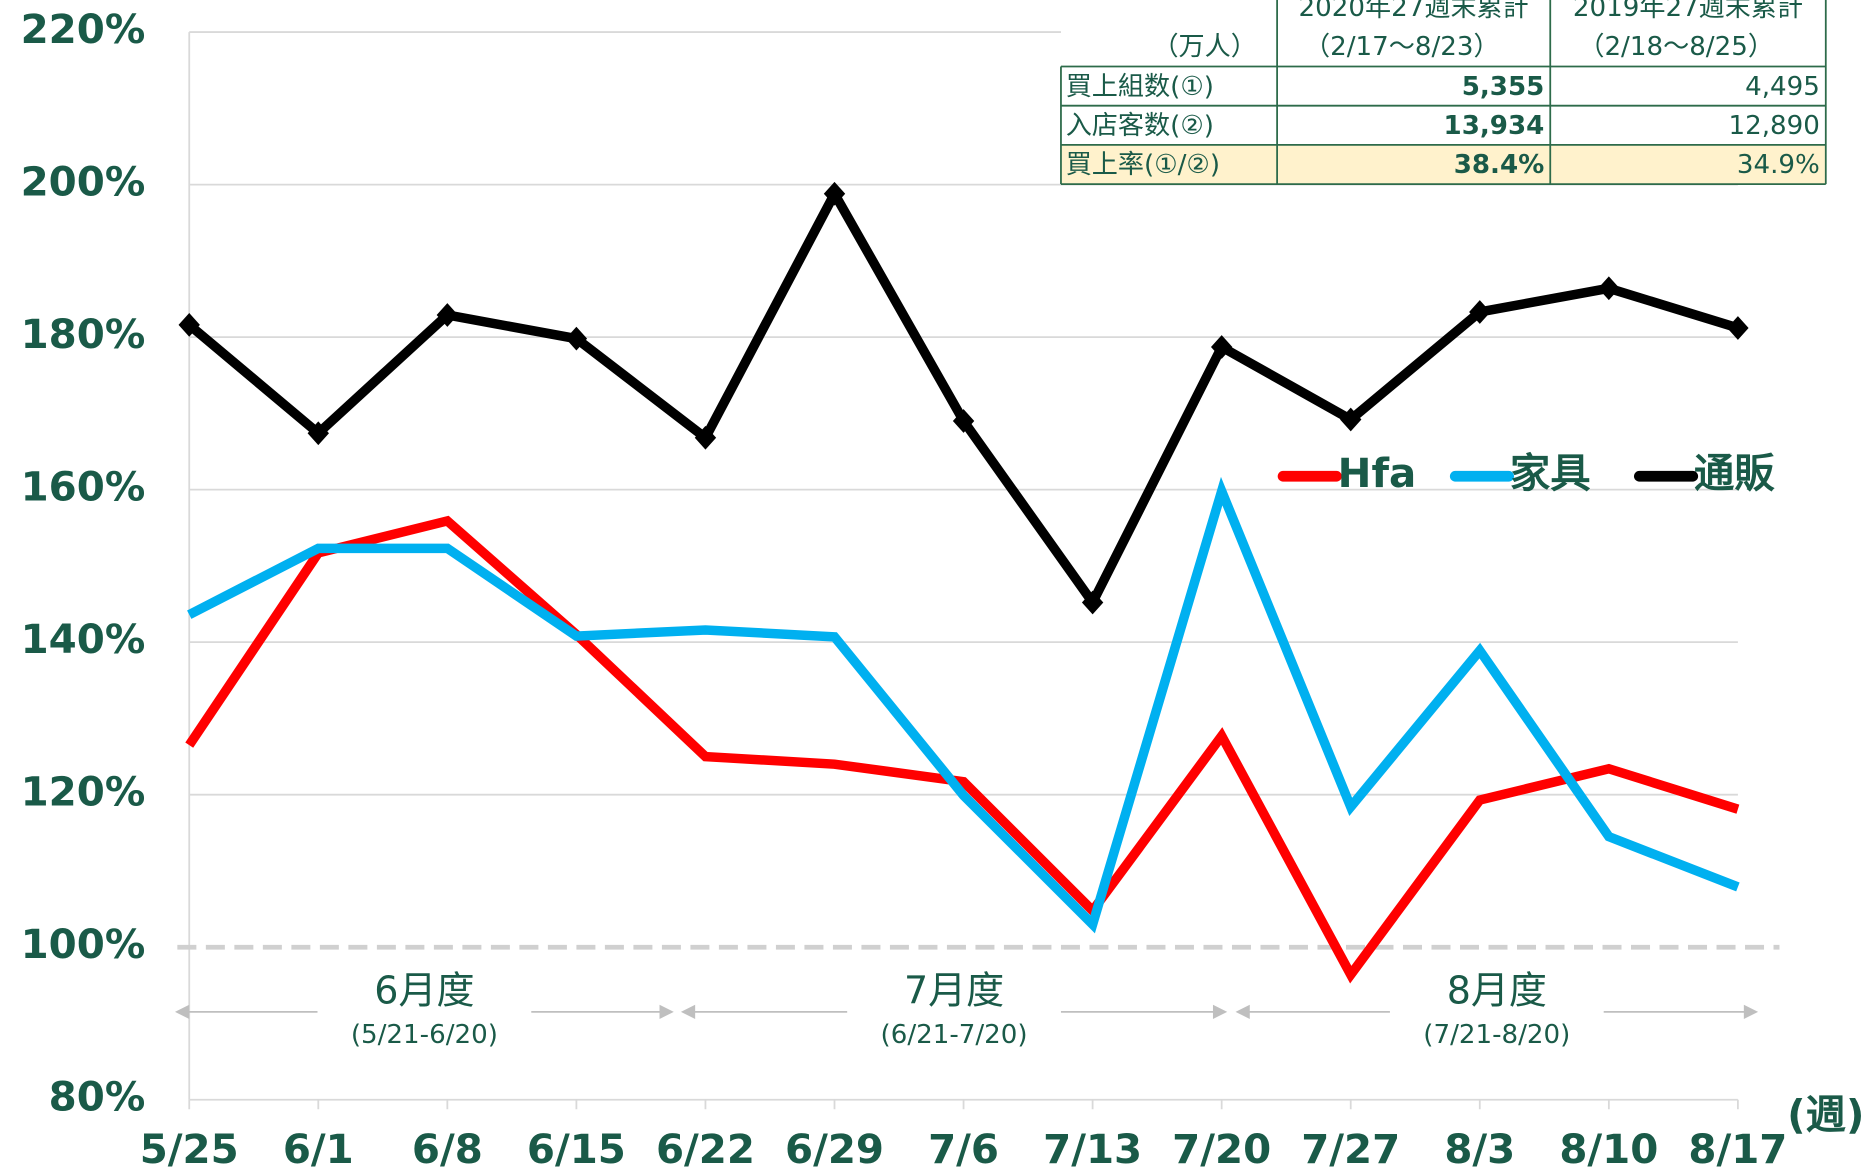 This screenshot has height=1171, width=1863. I want to click on x-tick-label: 6/8, so click(447, 1148).